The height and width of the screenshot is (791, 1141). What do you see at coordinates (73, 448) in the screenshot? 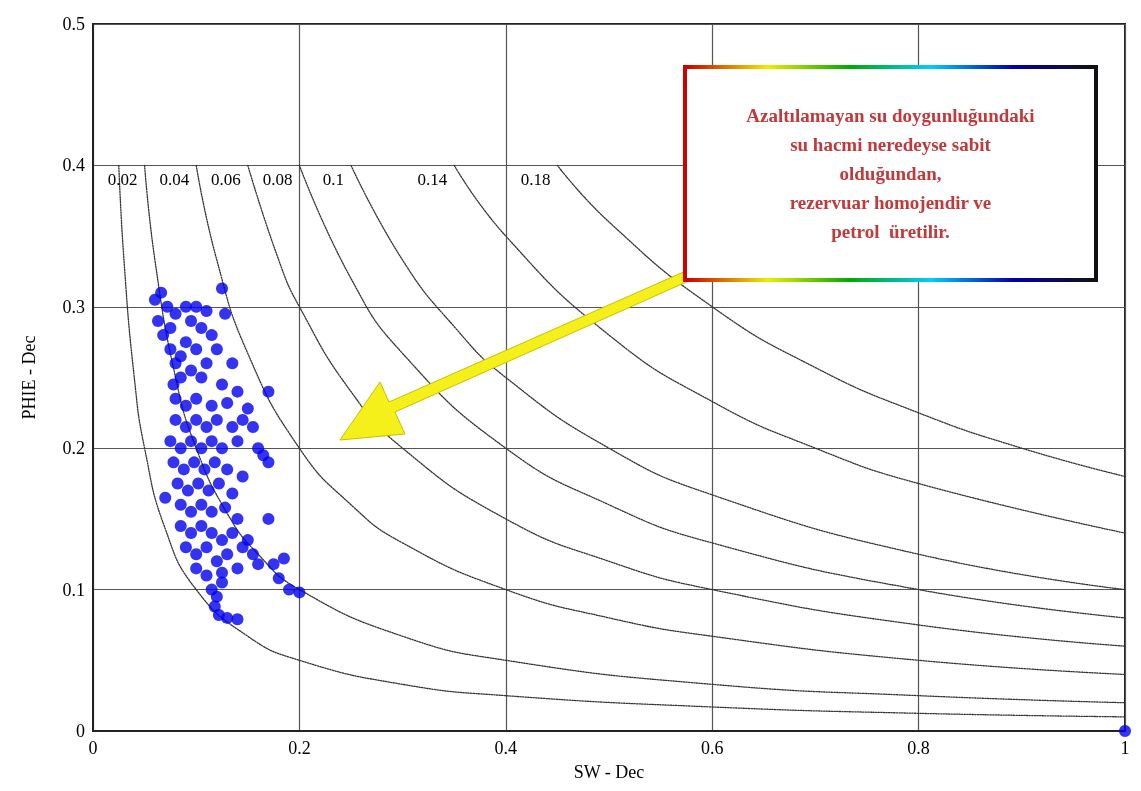
I see `y-tick-label: 0.2` at bounding box center [73, 448].